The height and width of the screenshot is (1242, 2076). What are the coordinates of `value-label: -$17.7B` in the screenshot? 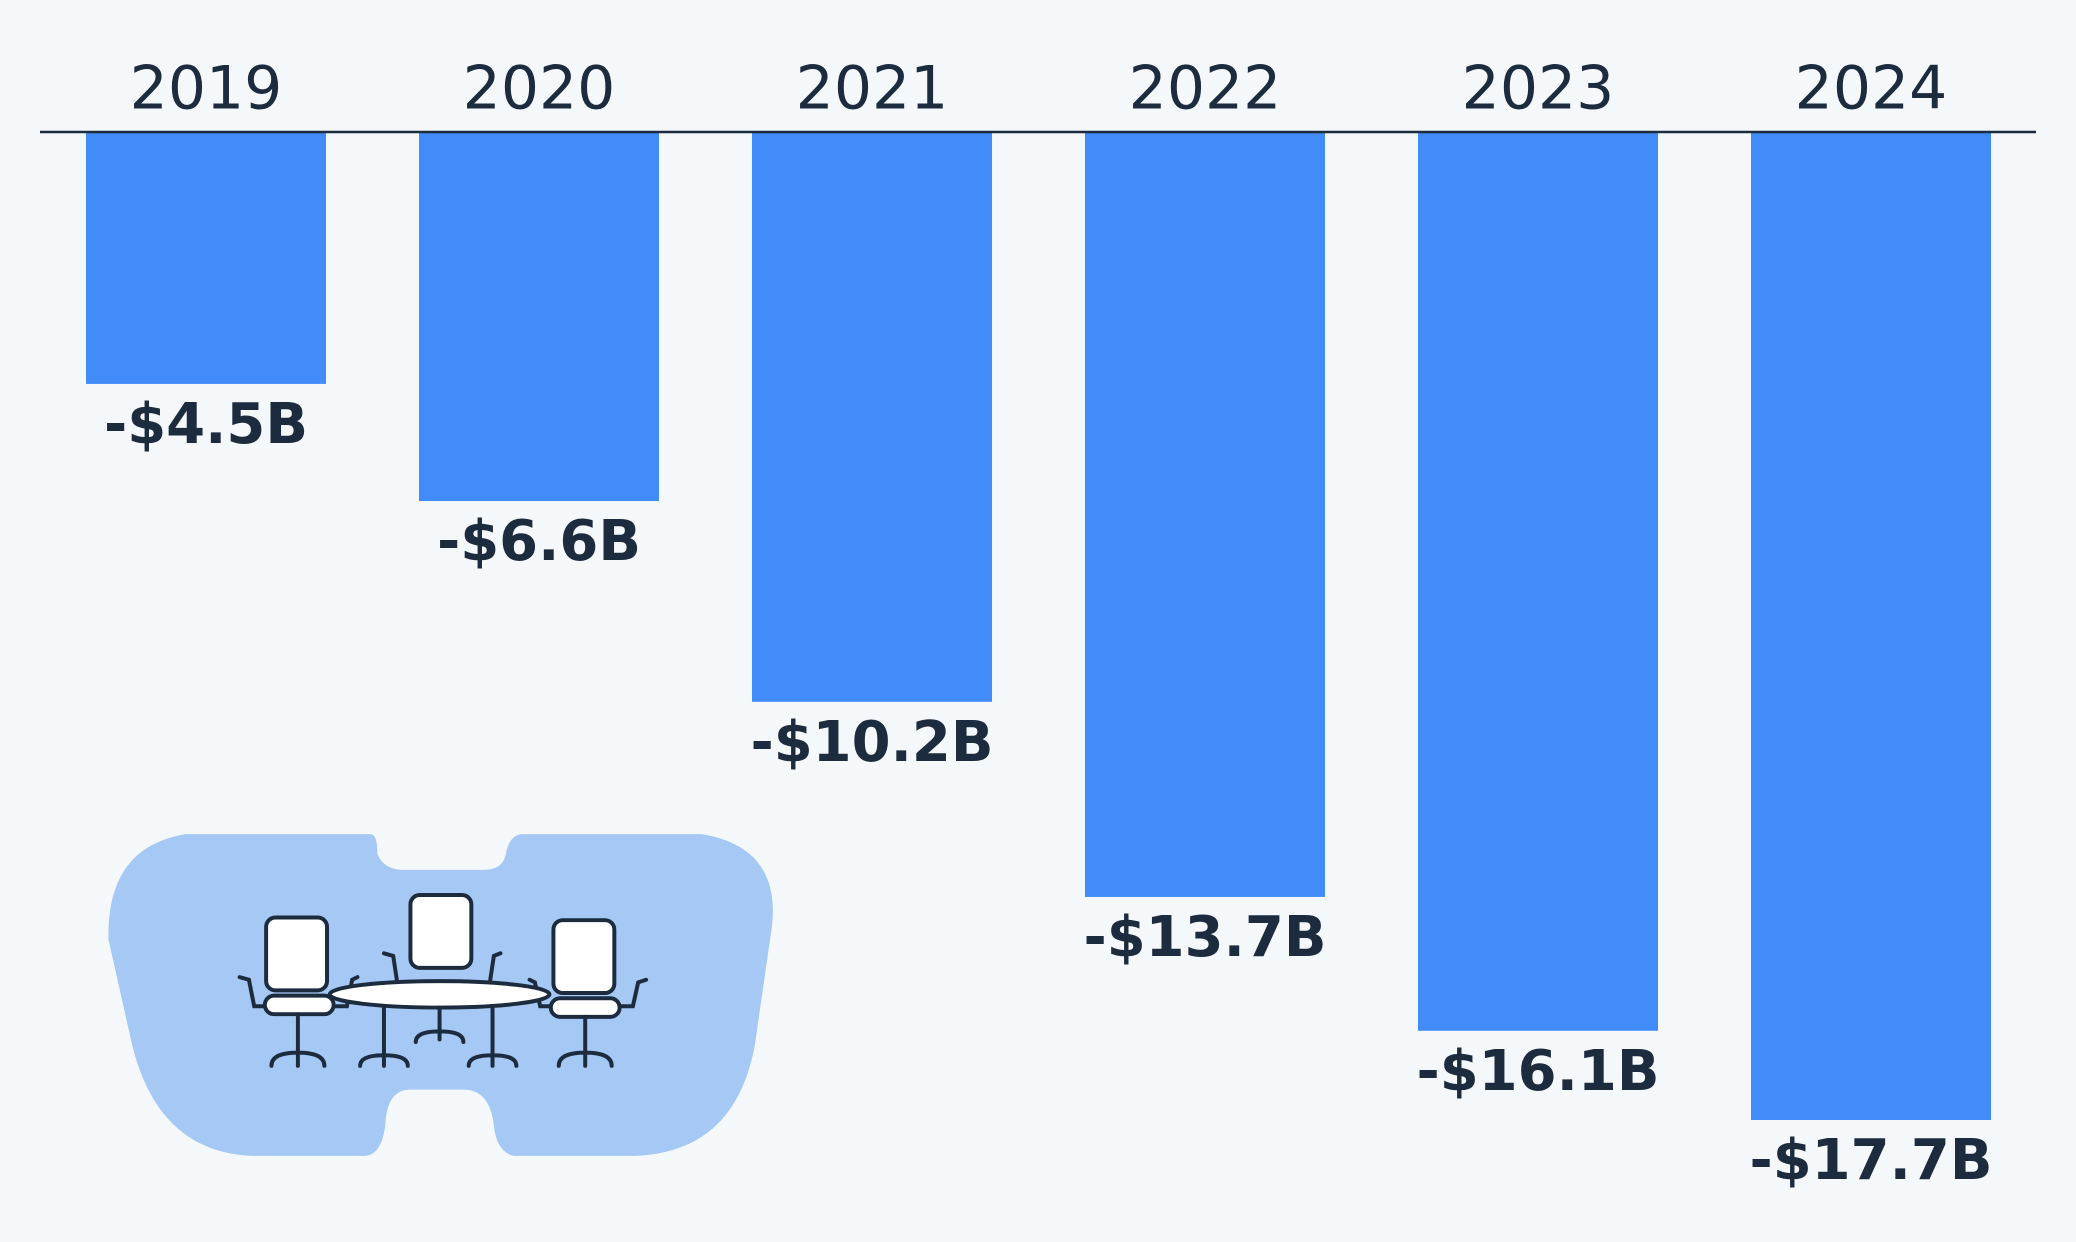 It's located at (1870, 1160).